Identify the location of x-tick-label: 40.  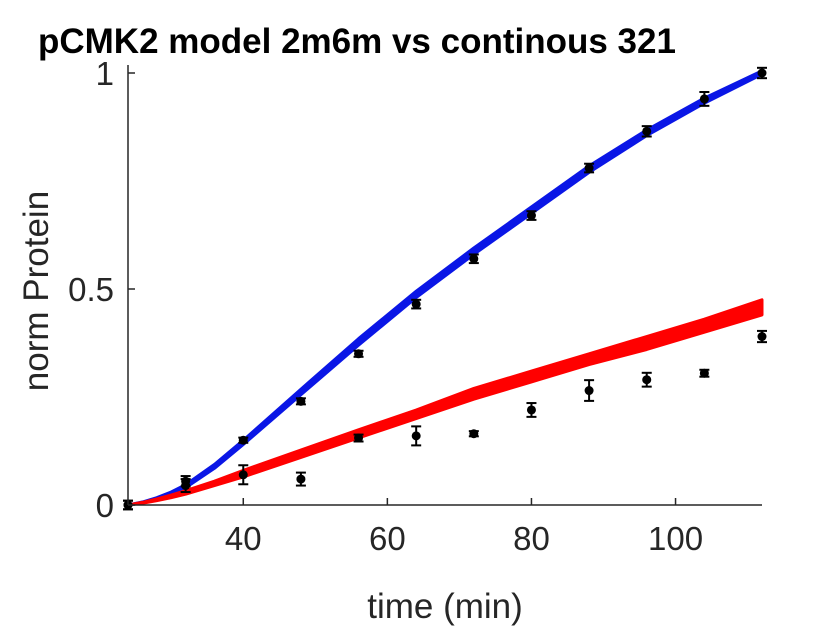
(243, 538).